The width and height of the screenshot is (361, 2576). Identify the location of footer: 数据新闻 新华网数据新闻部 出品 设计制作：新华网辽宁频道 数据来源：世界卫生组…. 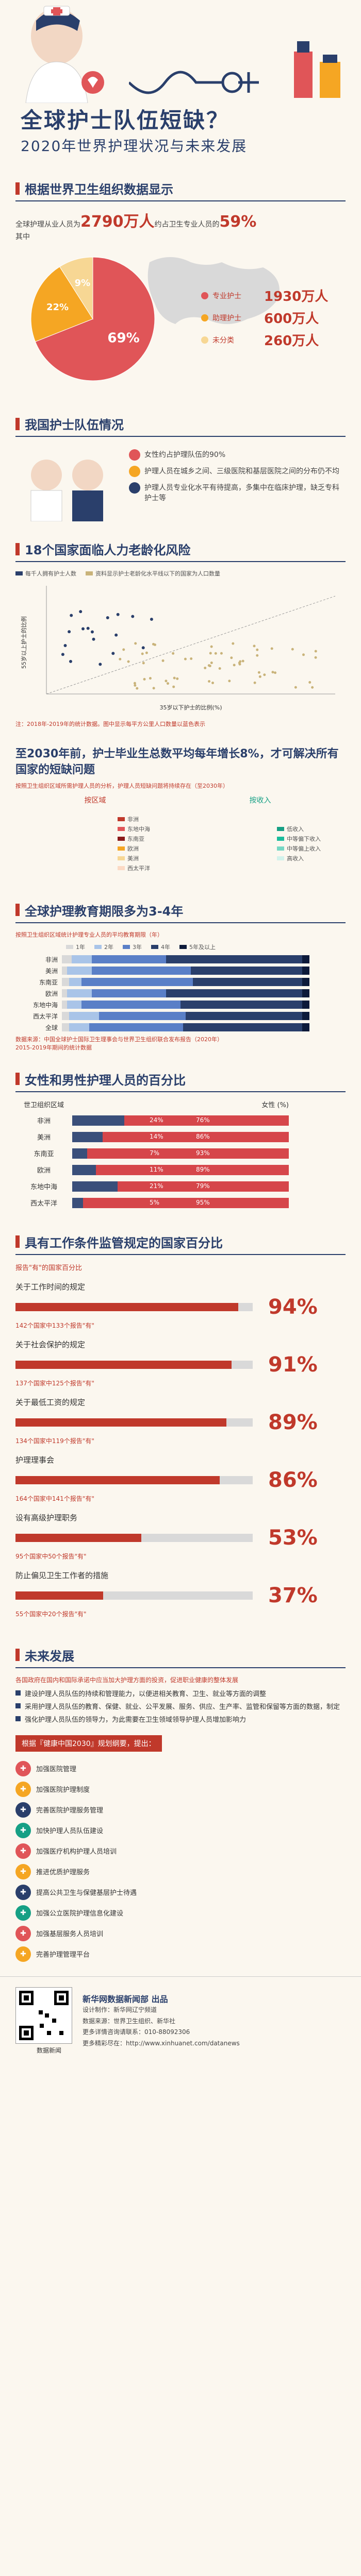
(180, 2020).